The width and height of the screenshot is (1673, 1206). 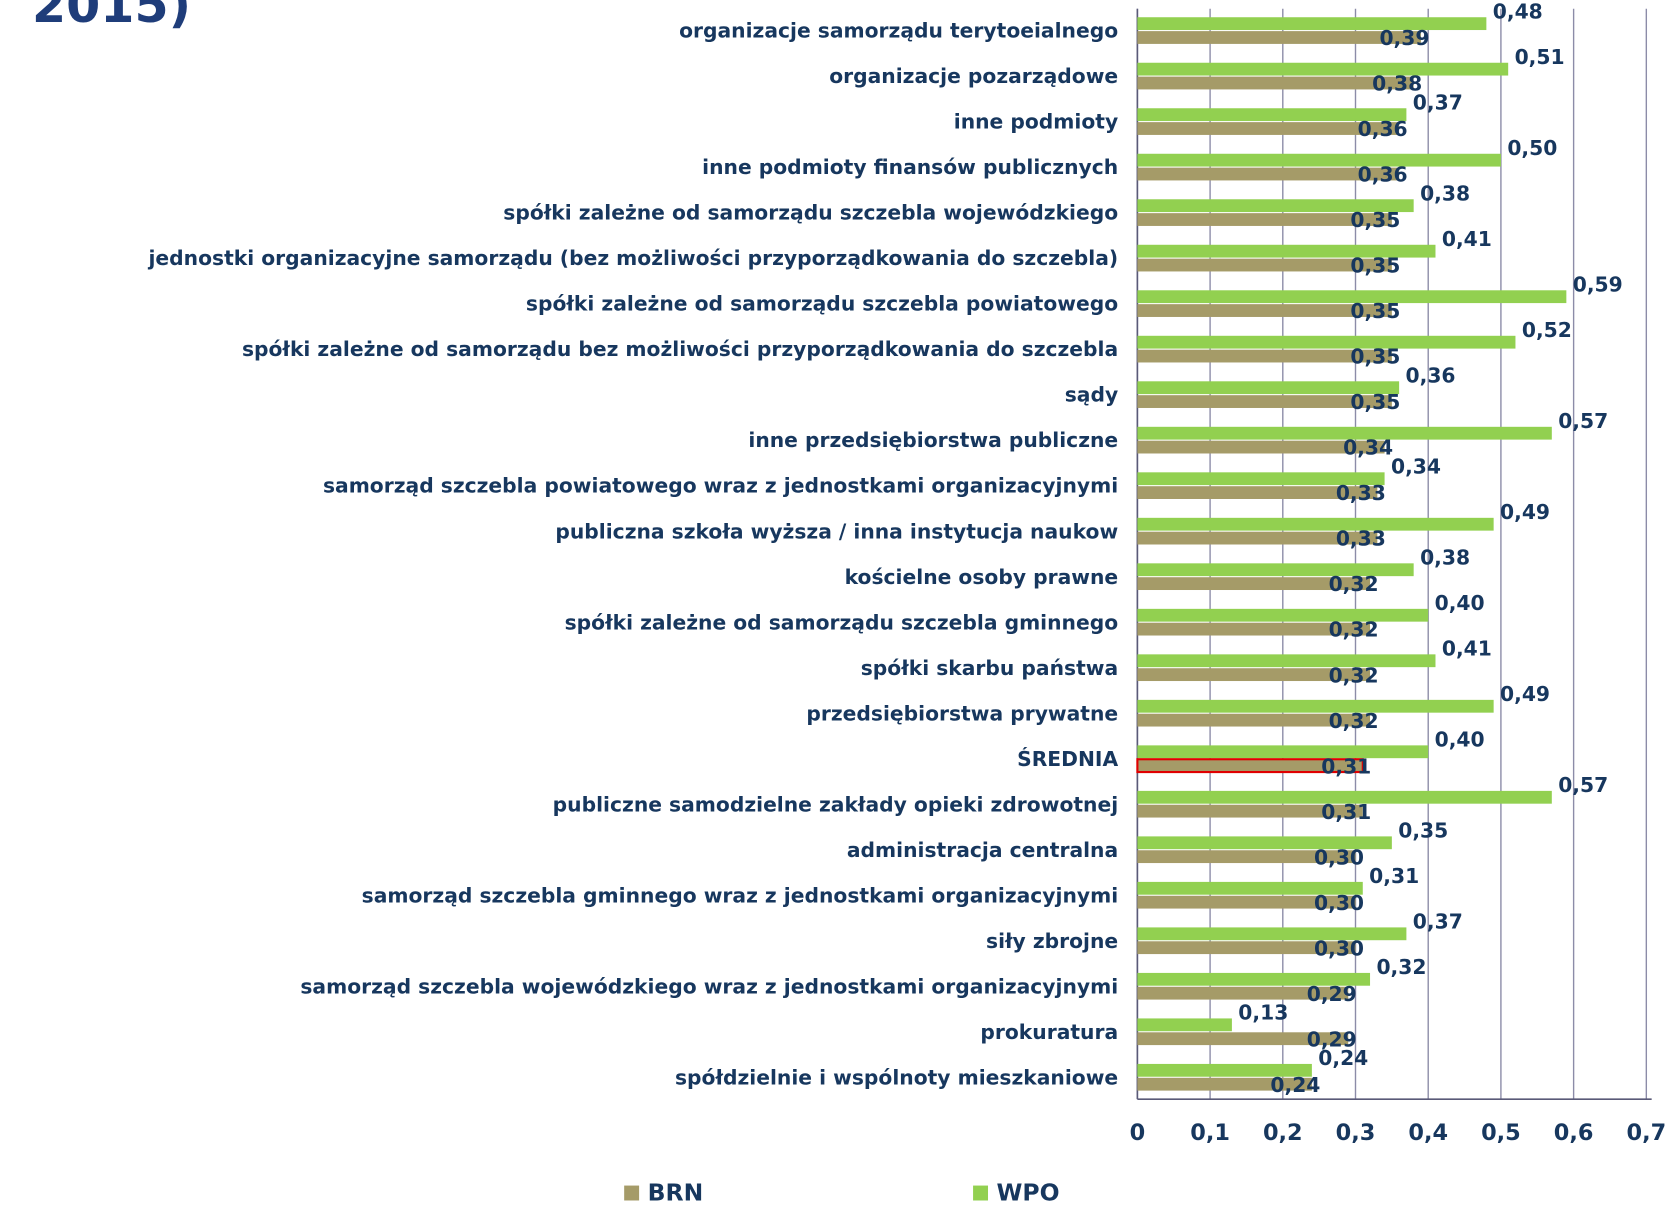 I want to click on data-label: 0,40, so click(x=1460, y=603).